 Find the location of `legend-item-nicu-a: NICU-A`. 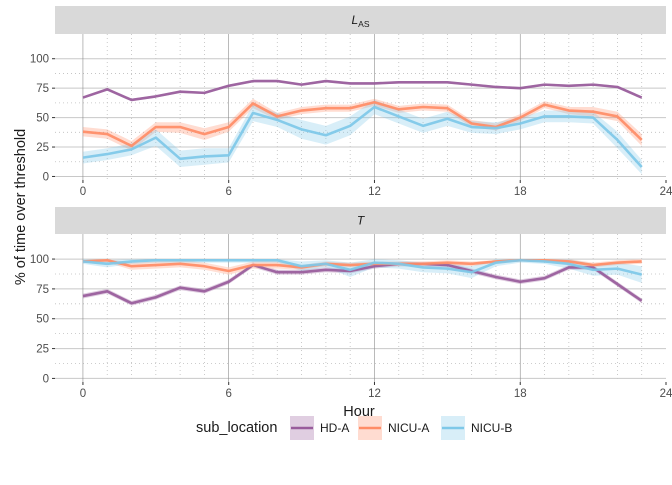

legend-item-nicu-a: NICU-A is located at coordinates (393, 428).